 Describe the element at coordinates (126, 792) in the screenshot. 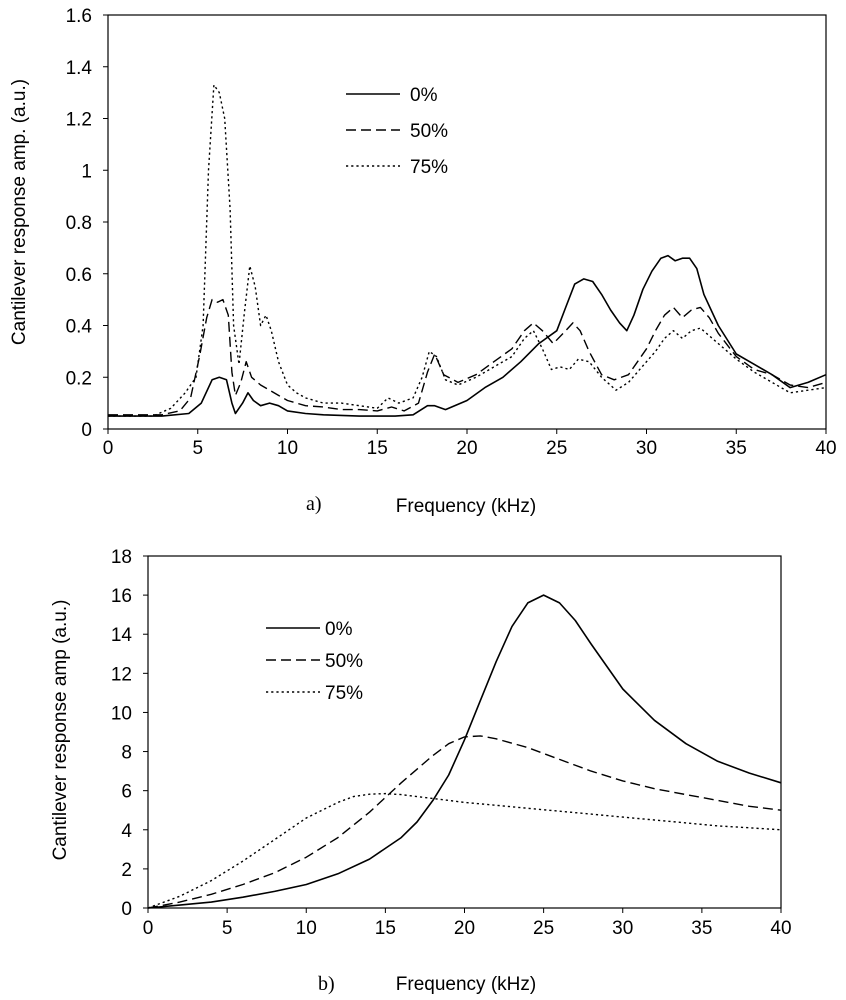

I see `chart-b-y-tick-label: 6` at that location.